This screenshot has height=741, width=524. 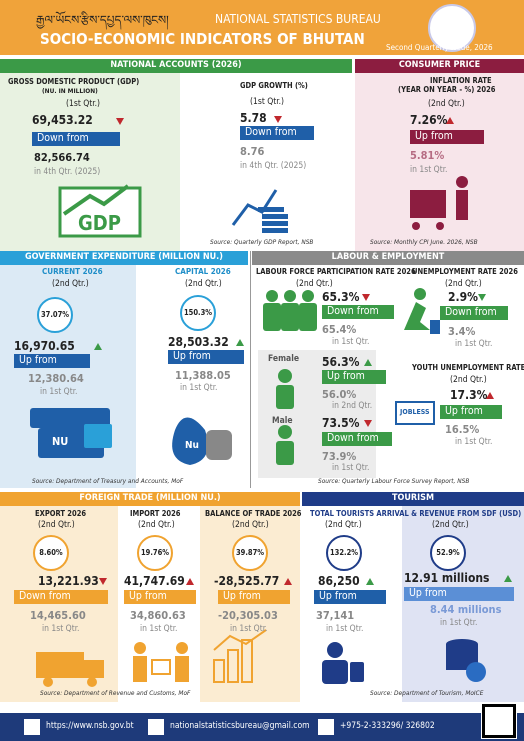 I want to click on previous-value: 65.4%, so click(x=339, y=329).